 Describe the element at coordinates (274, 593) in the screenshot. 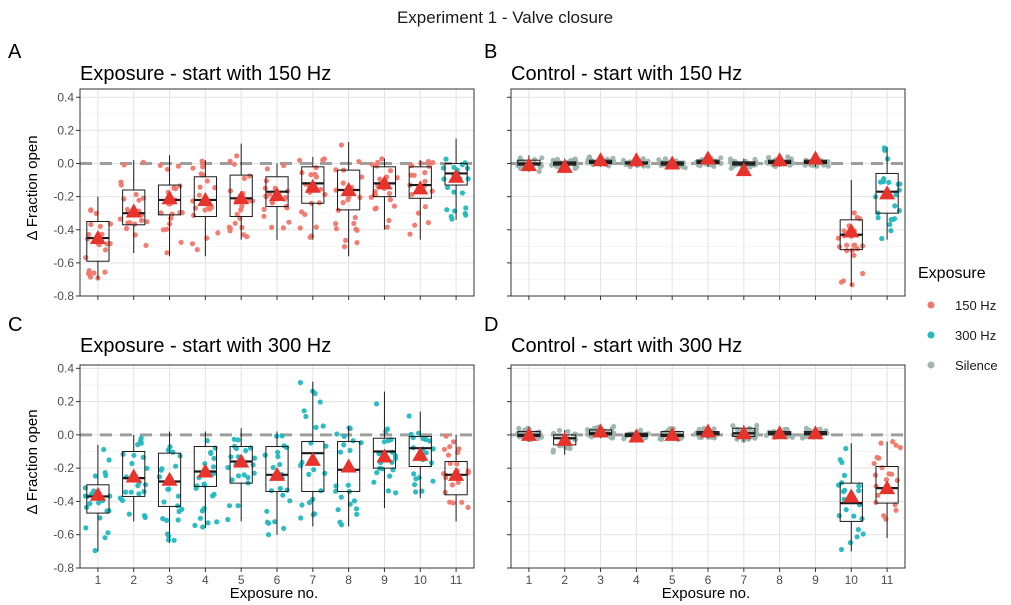

I see `x-axis-label-left: Exposure no.` at that location.